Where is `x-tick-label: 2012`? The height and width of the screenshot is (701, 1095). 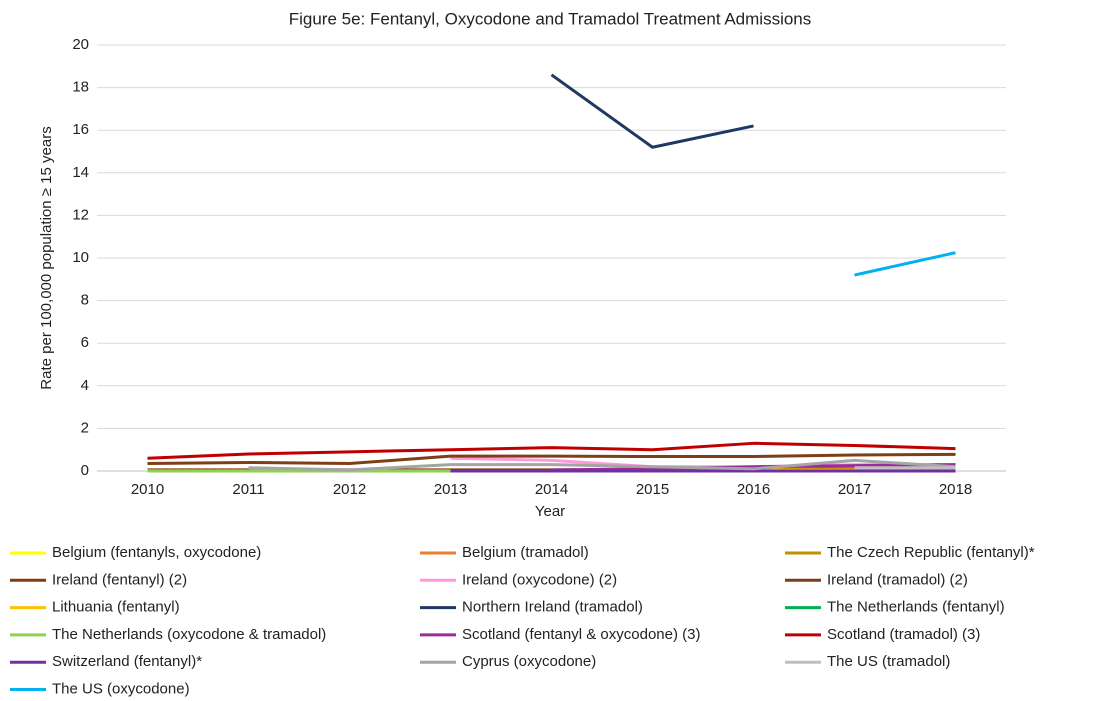 x-tick-label: 2012 is located at coordinates (349, 489).